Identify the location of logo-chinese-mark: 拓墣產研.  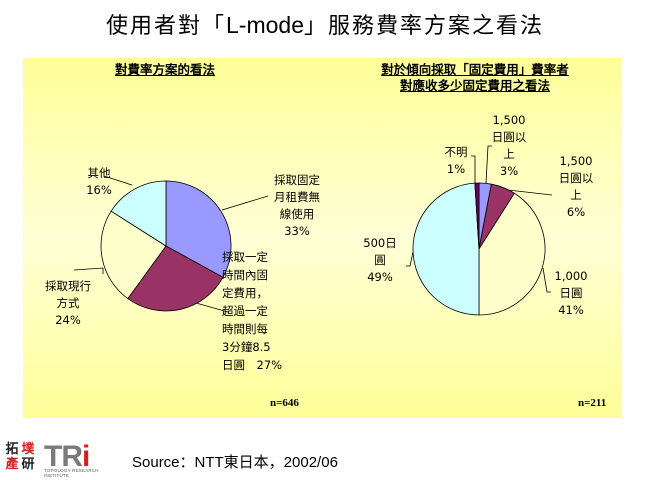
(21, 458).